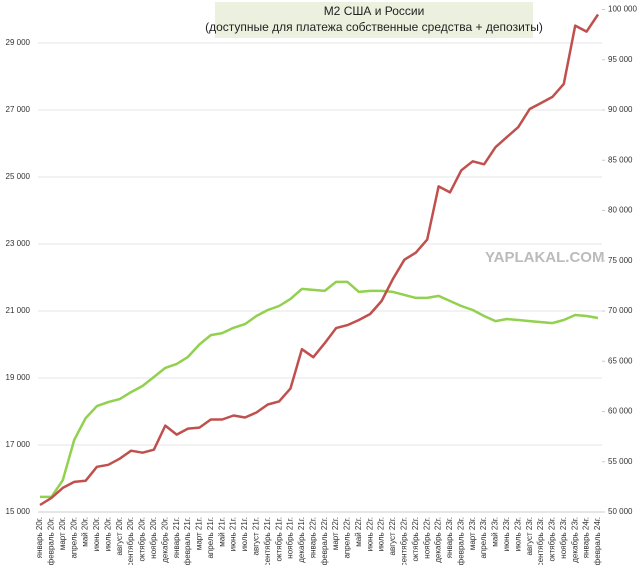 This screenshot has height=570, width=640. I want to click on y-tick-label: 15 000, so click(18, 511).